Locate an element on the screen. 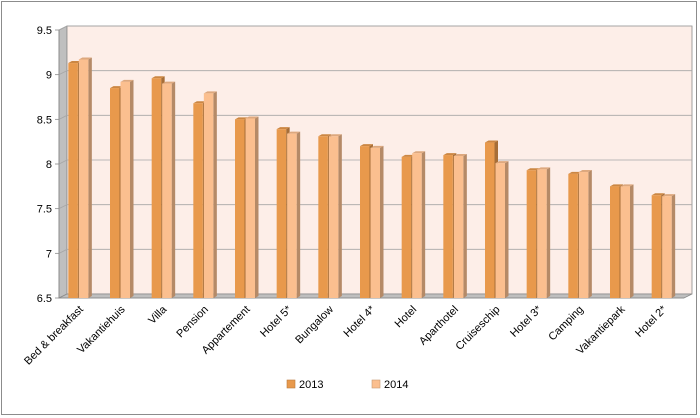  y-tick-label: 9 is located at coordinates (49, 76).